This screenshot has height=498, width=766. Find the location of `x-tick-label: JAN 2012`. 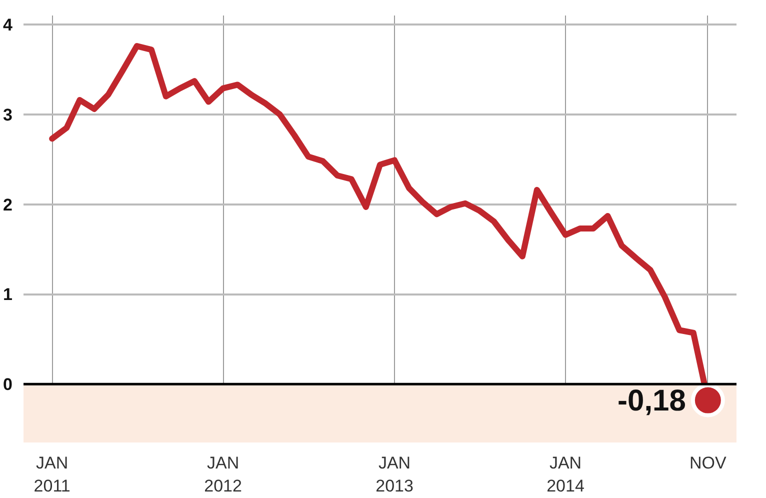

x-tick-label: JAN 2012 is located at coordinates (223, 475).